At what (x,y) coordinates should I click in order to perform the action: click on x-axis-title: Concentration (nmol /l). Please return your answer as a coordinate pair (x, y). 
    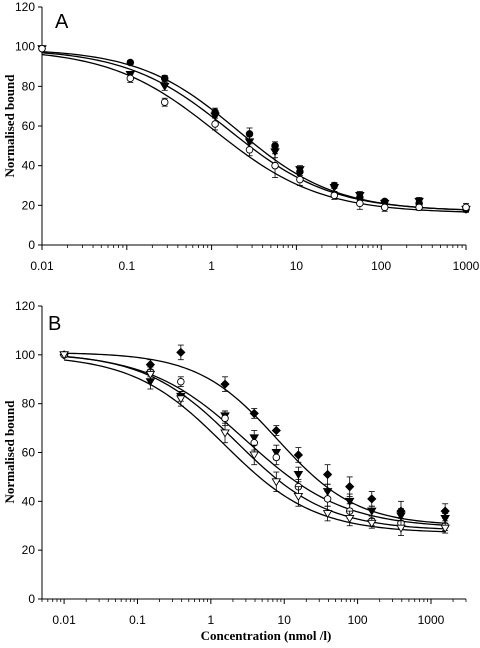
    Looking at the image, I should click on (266, 635).